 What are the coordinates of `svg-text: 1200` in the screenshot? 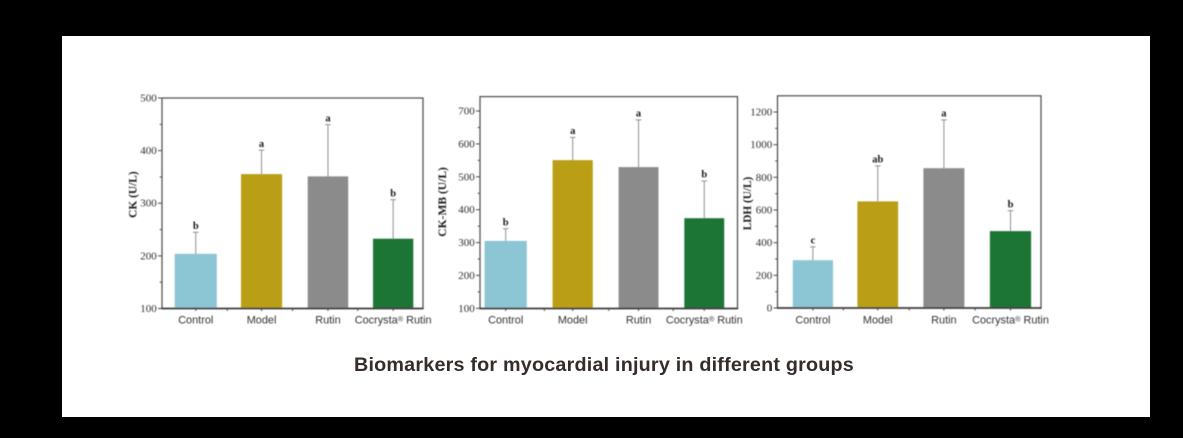 It's located at (761, 113).